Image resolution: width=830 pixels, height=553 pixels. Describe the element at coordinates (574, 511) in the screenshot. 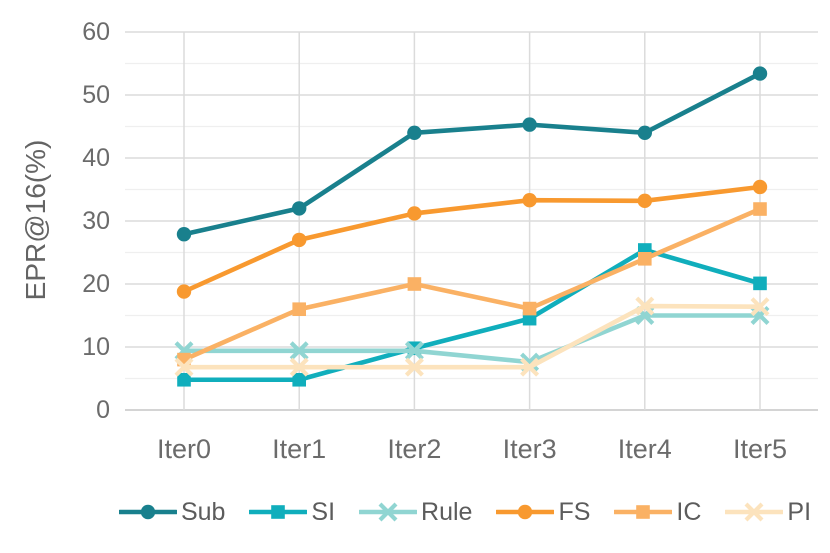

I see `legend-label: FS` at that location.